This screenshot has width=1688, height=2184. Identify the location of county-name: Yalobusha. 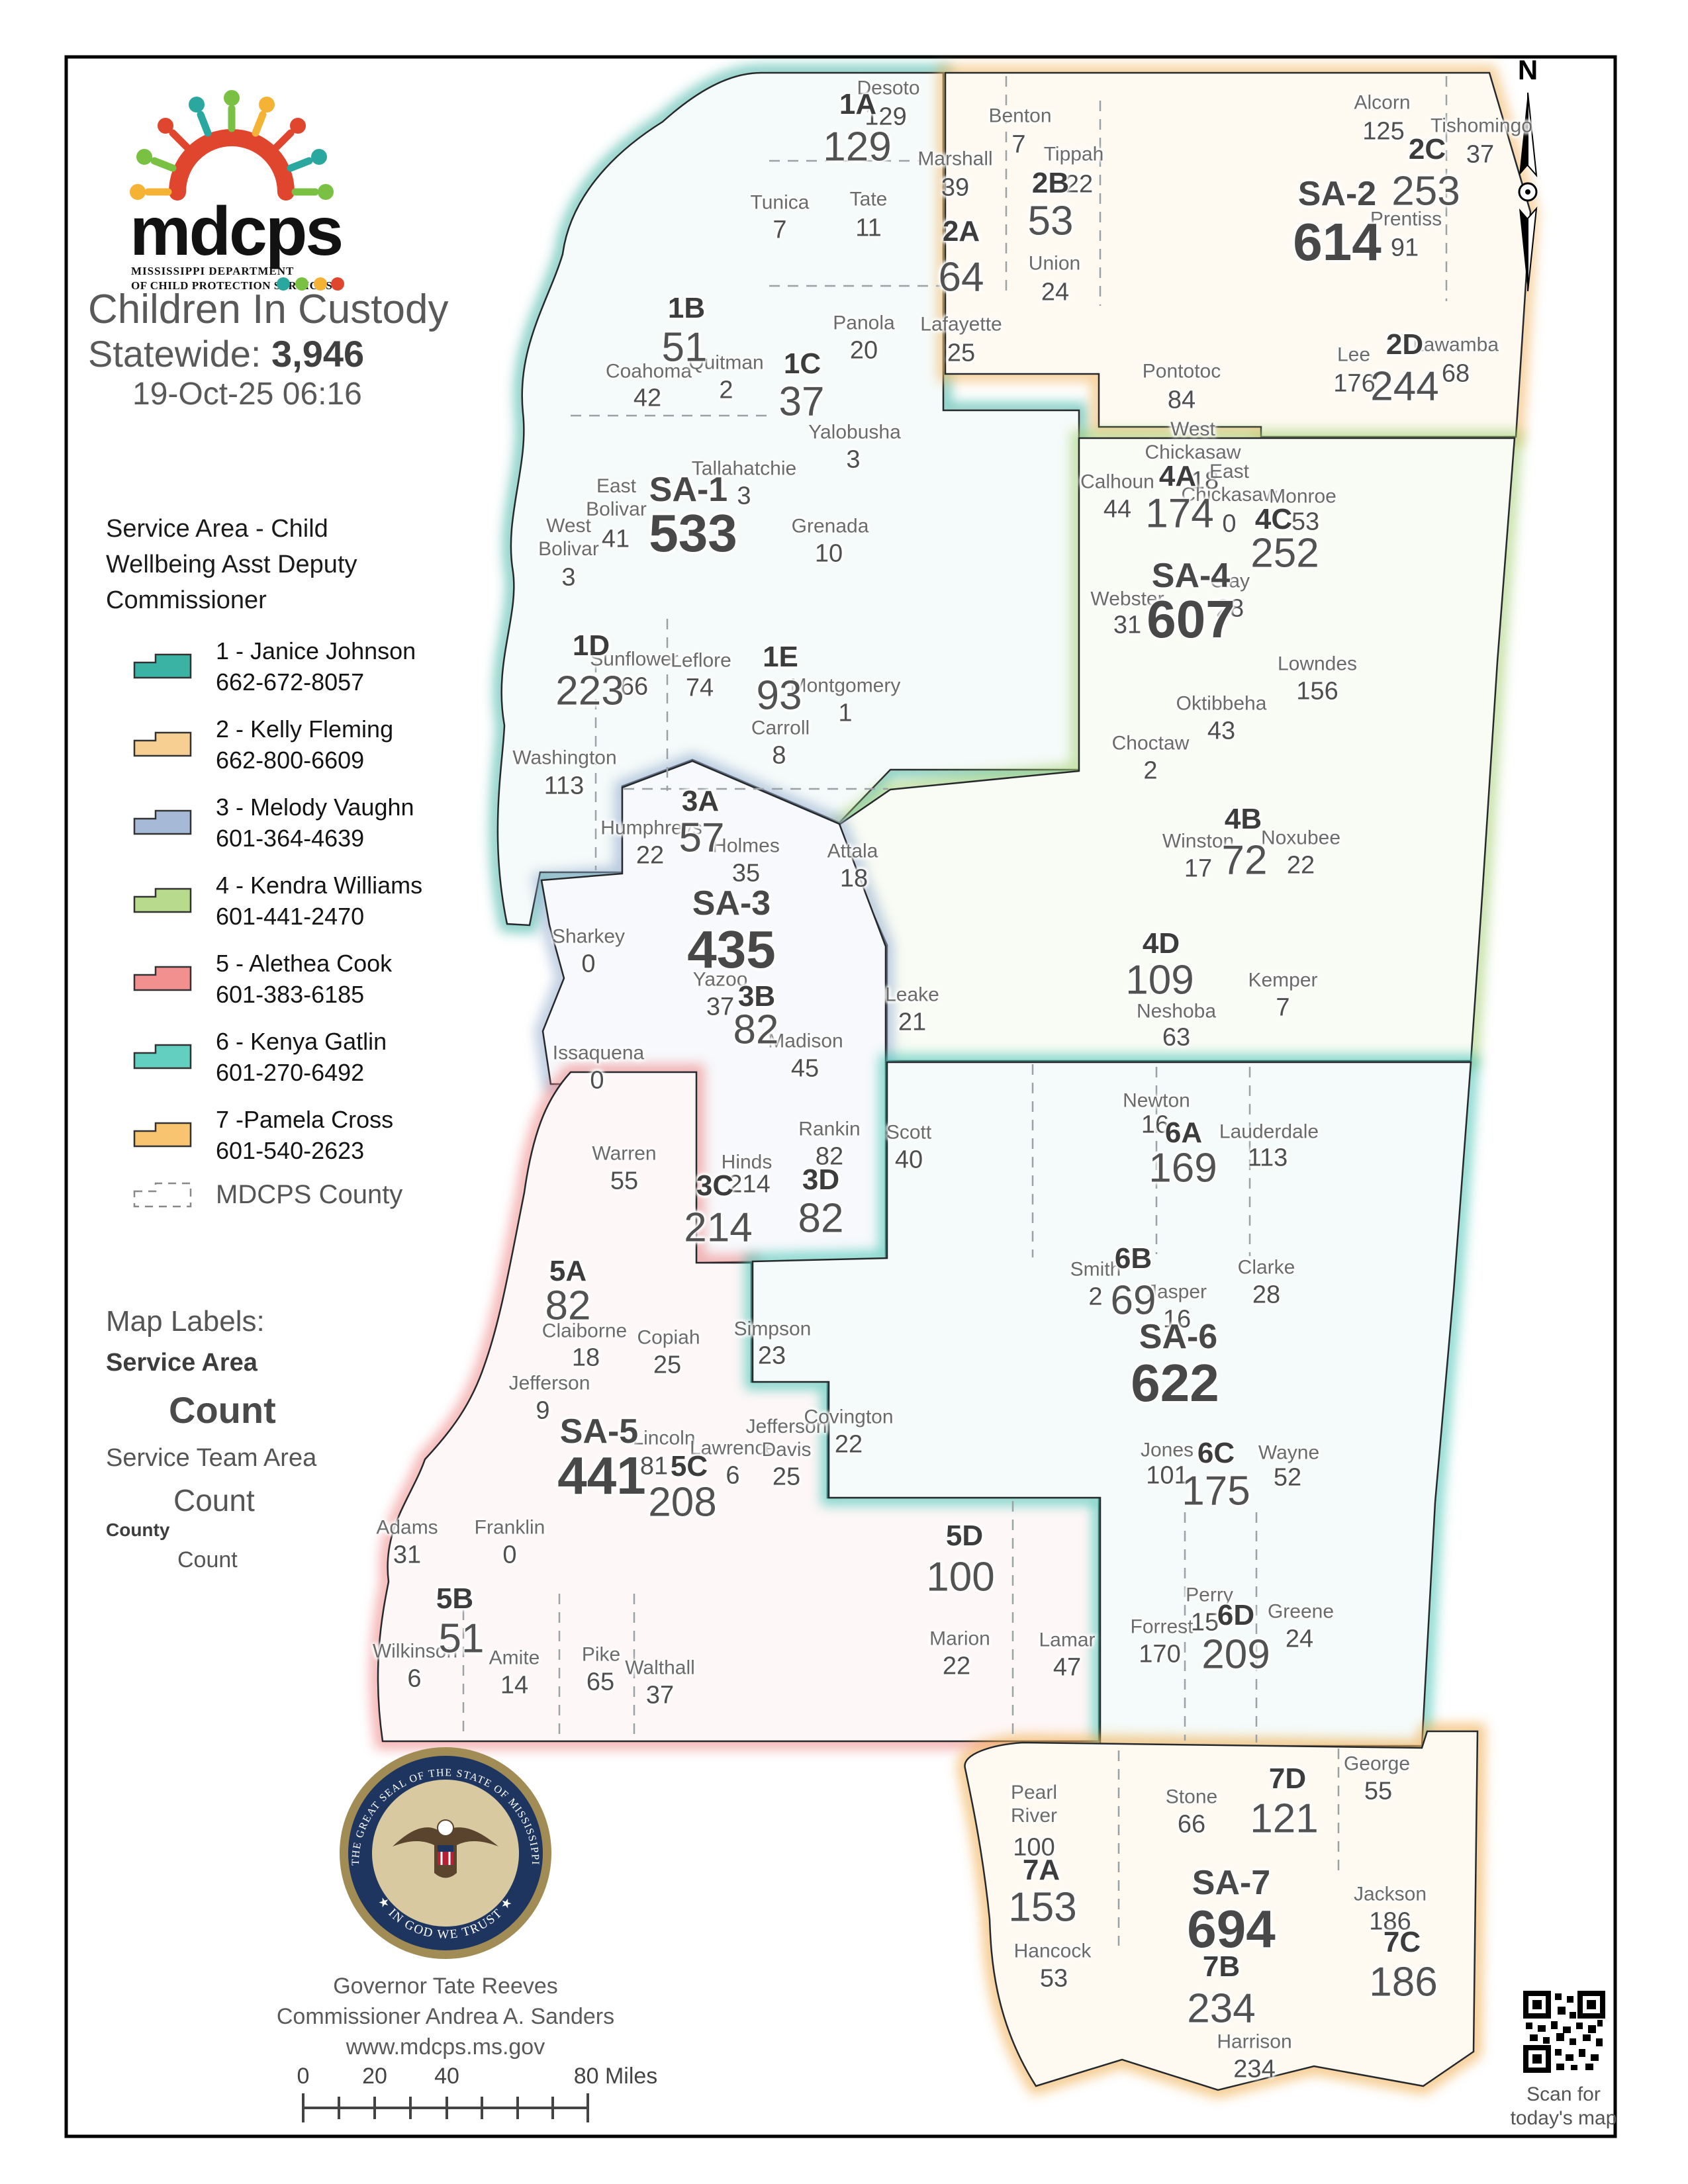
(854, 432).